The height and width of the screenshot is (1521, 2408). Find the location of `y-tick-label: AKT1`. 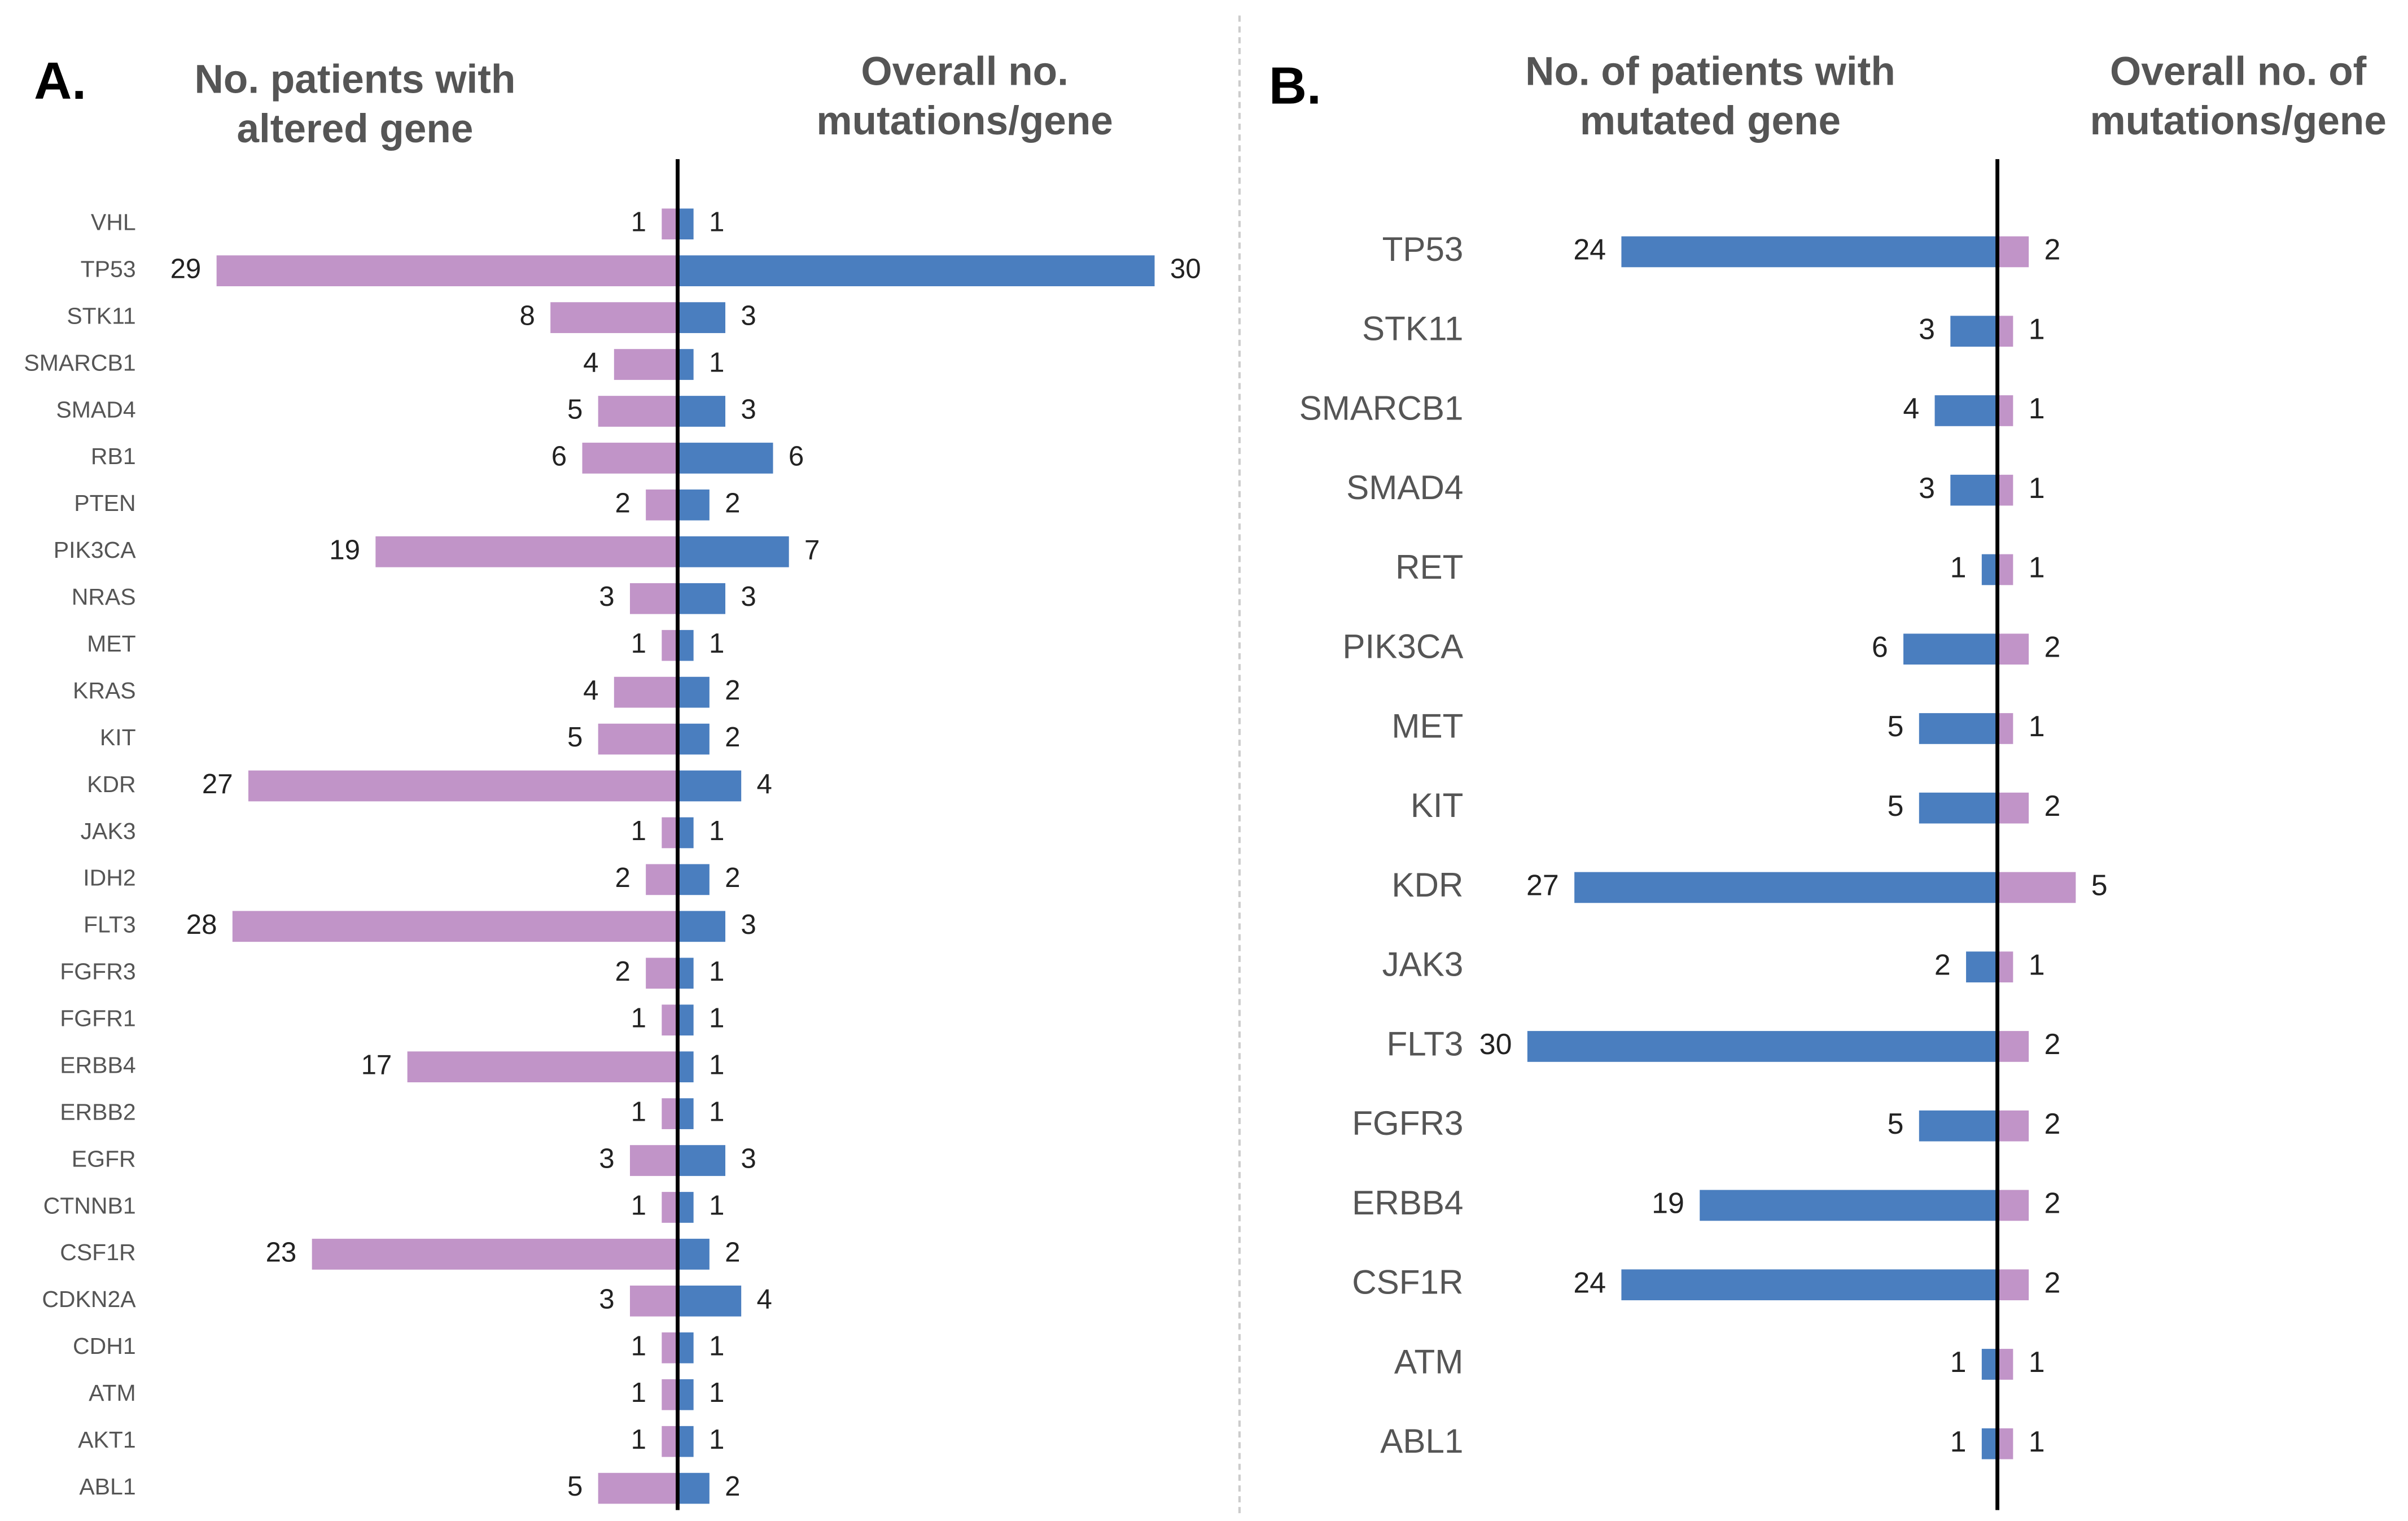

y-tick-label: AKT1 is located at coordinates (107, 1440).